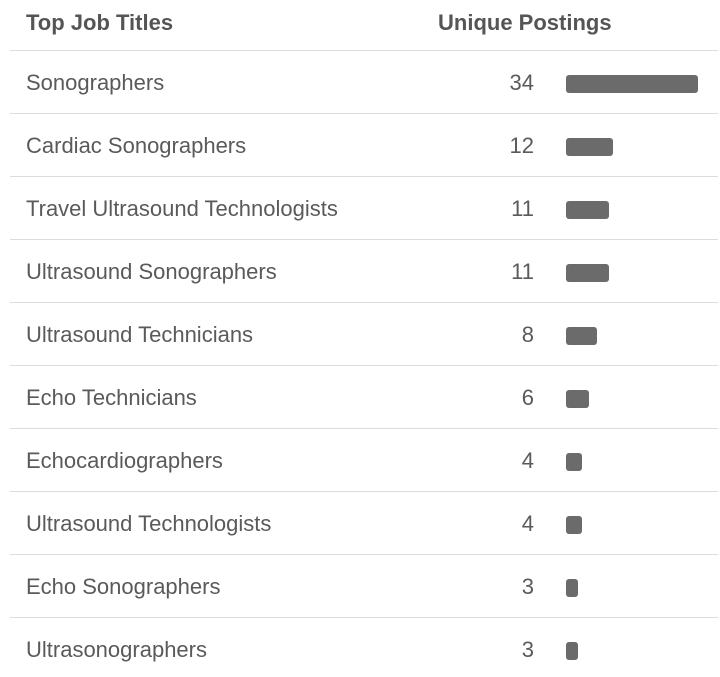 The height and width of the screenshot is (677, 720). Describe the element at coordinates (140, 334) in the screenshot. I see `job-title: Ultrasound Technicians` at that location.